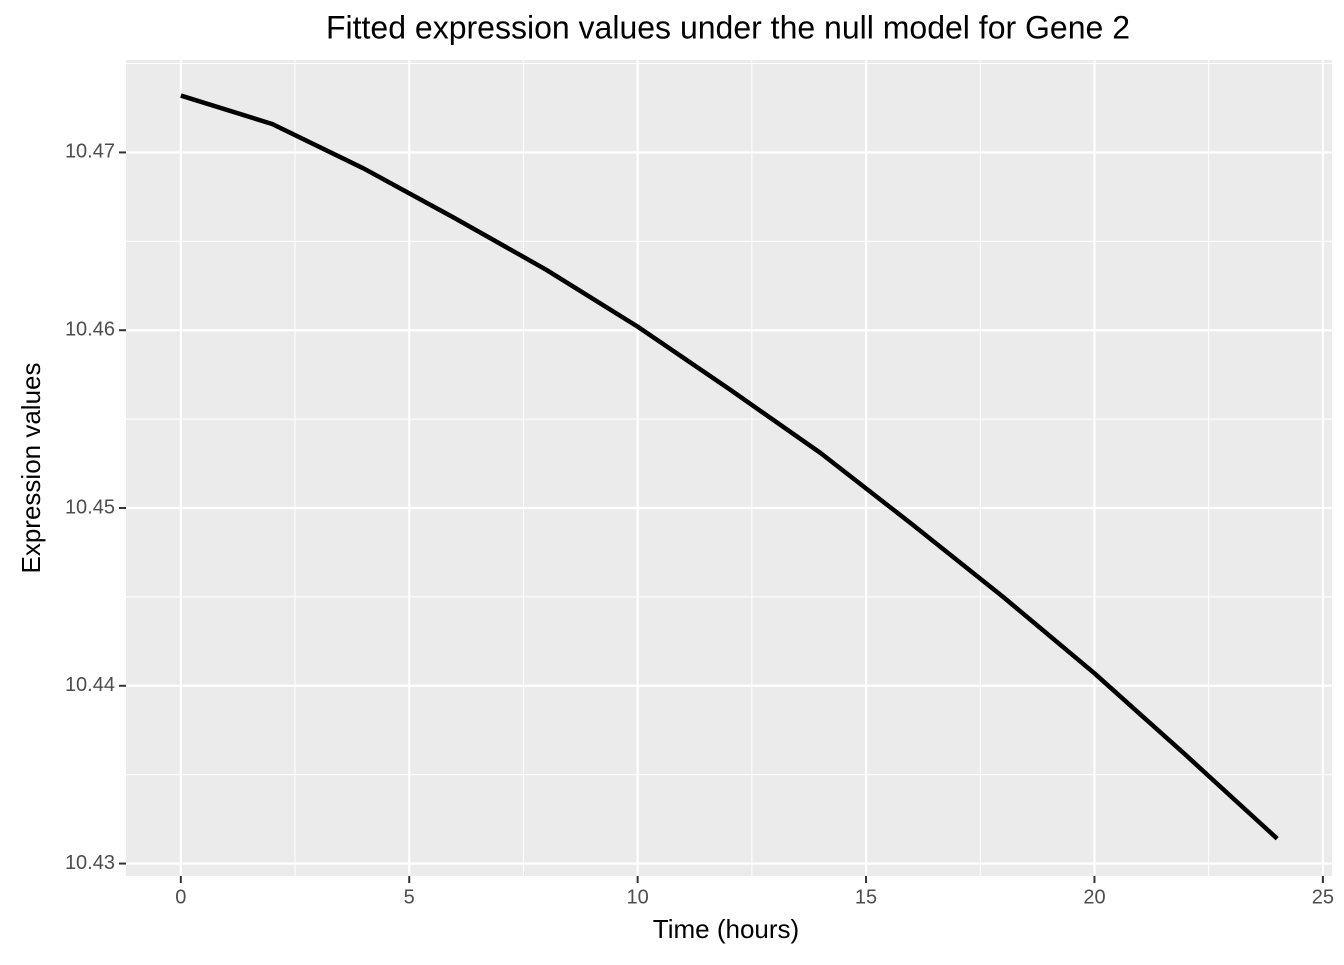 This screenshot has height=965, width=1344. I want to click on x-axis-title: Time (hours), so click(726, 929).